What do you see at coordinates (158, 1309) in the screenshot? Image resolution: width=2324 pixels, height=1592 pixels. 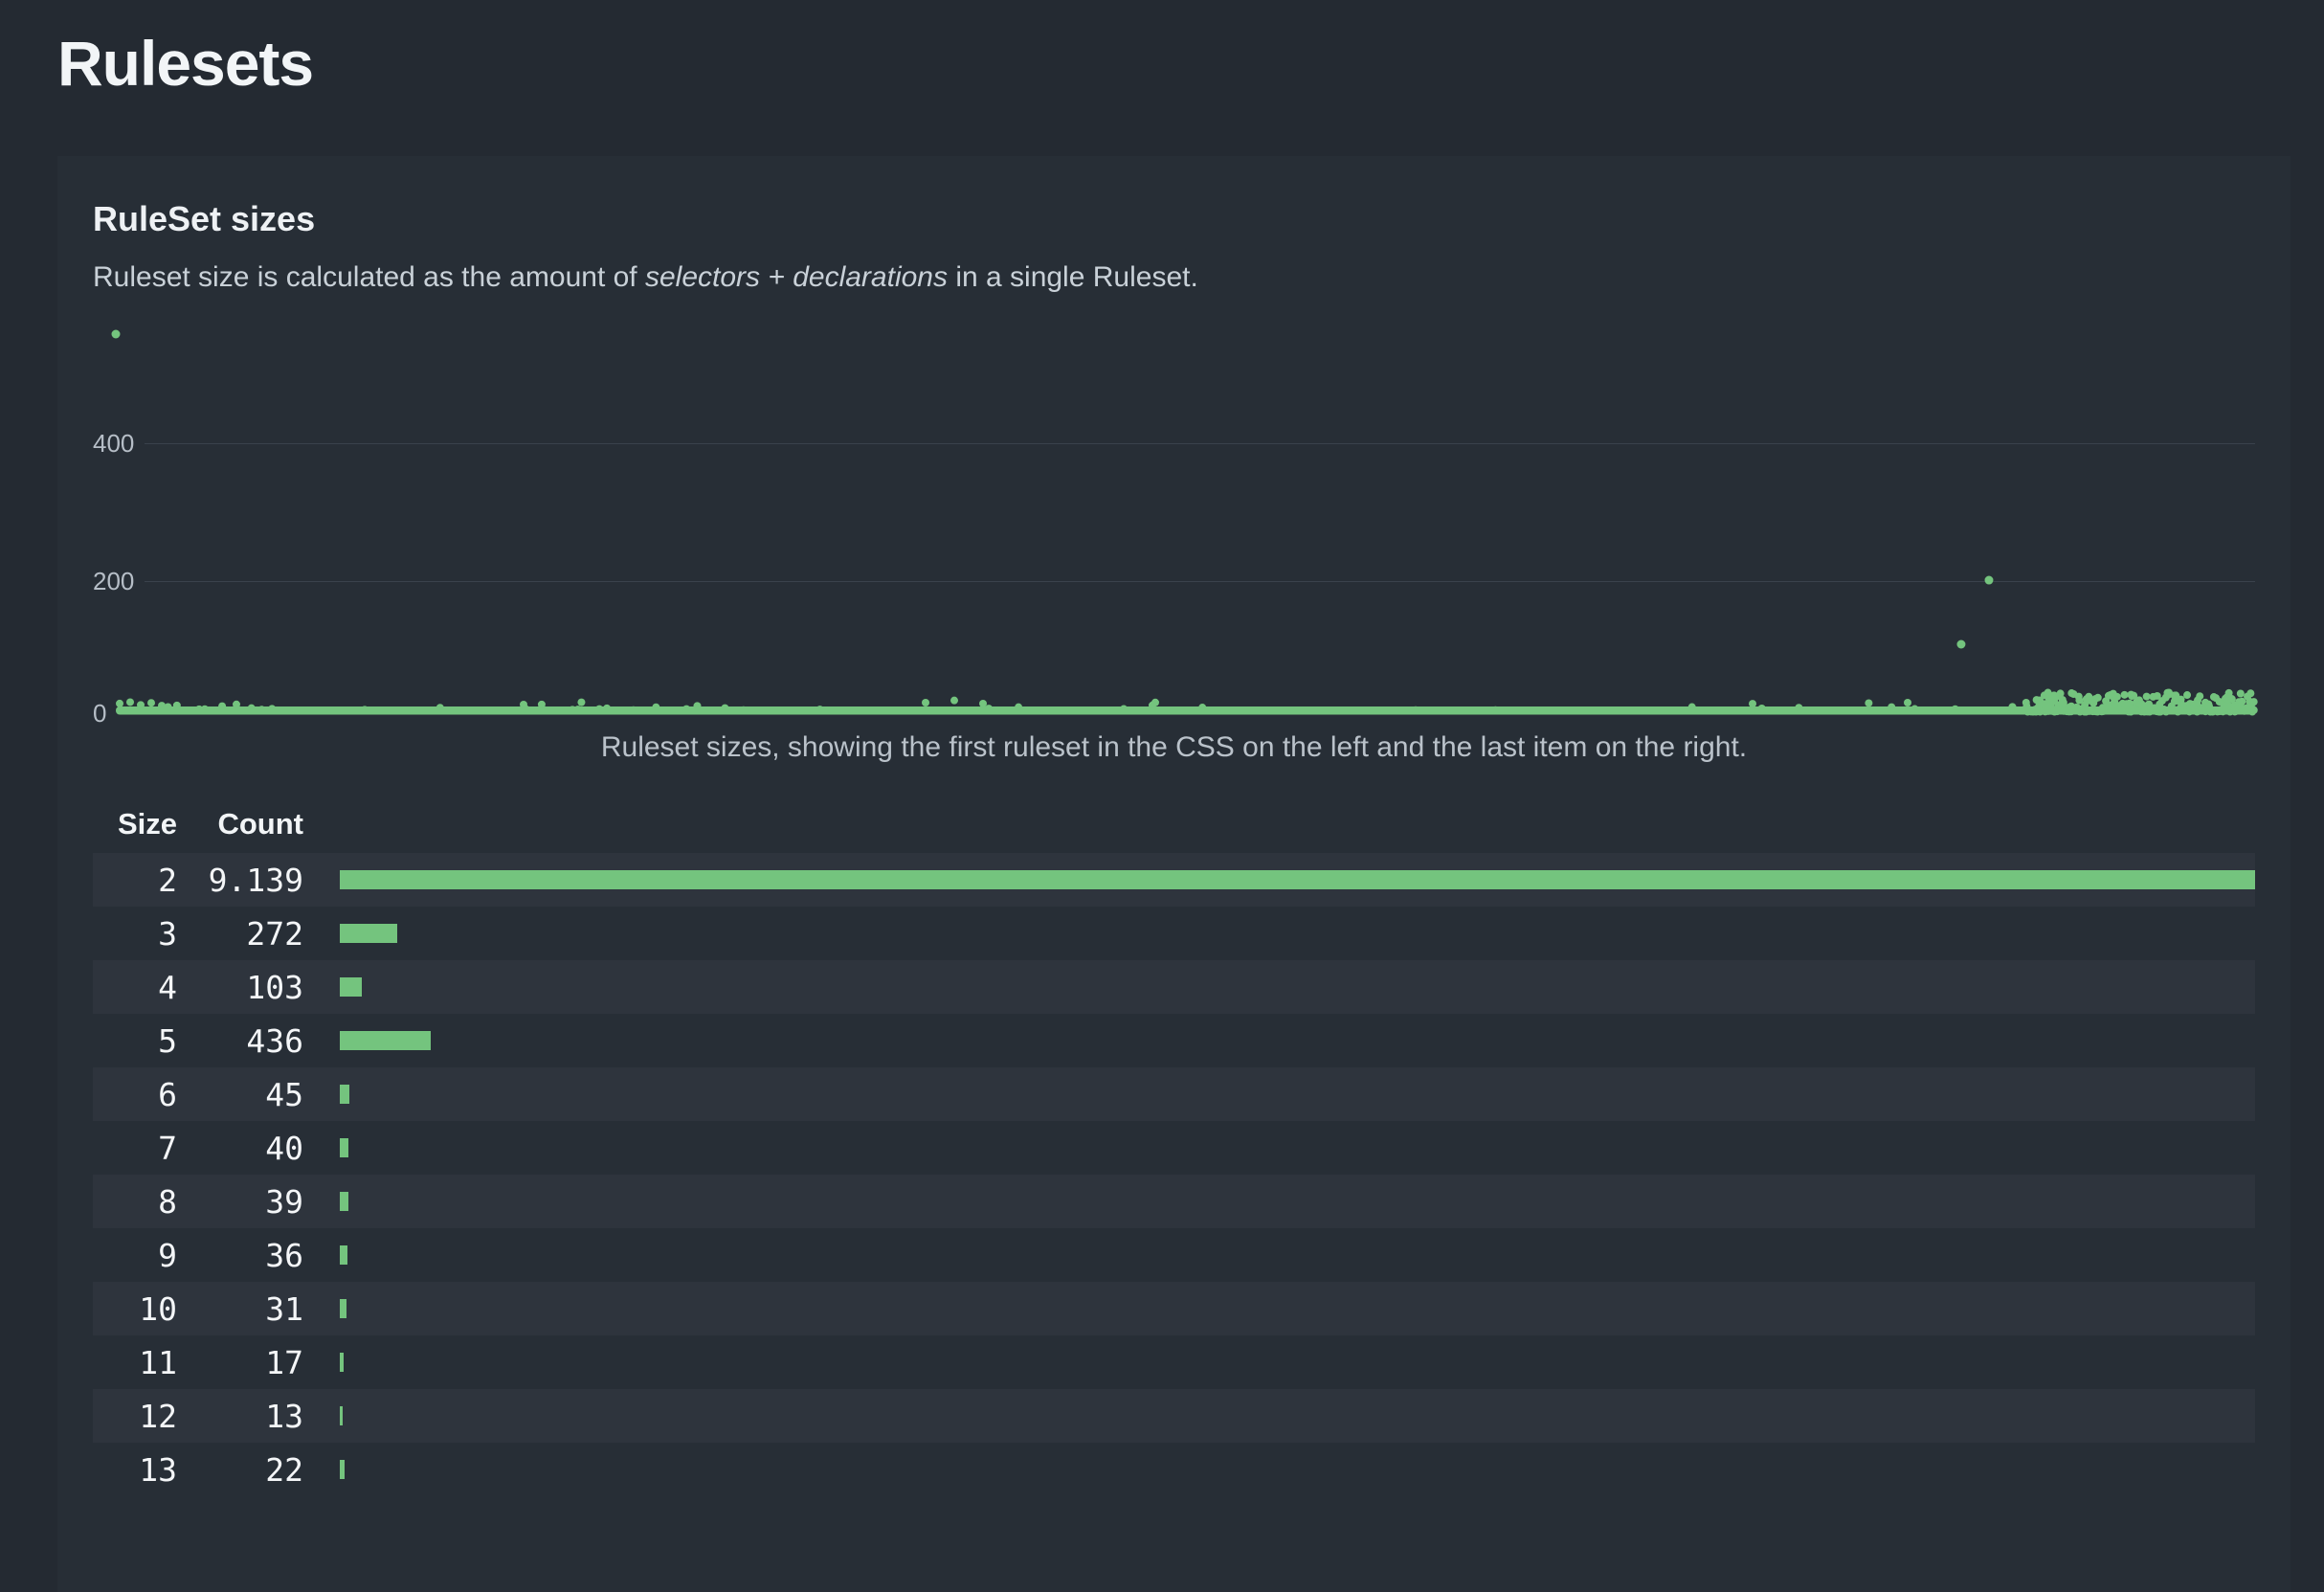 I see `size-cell: 10` at bounding box center [158, 1309].